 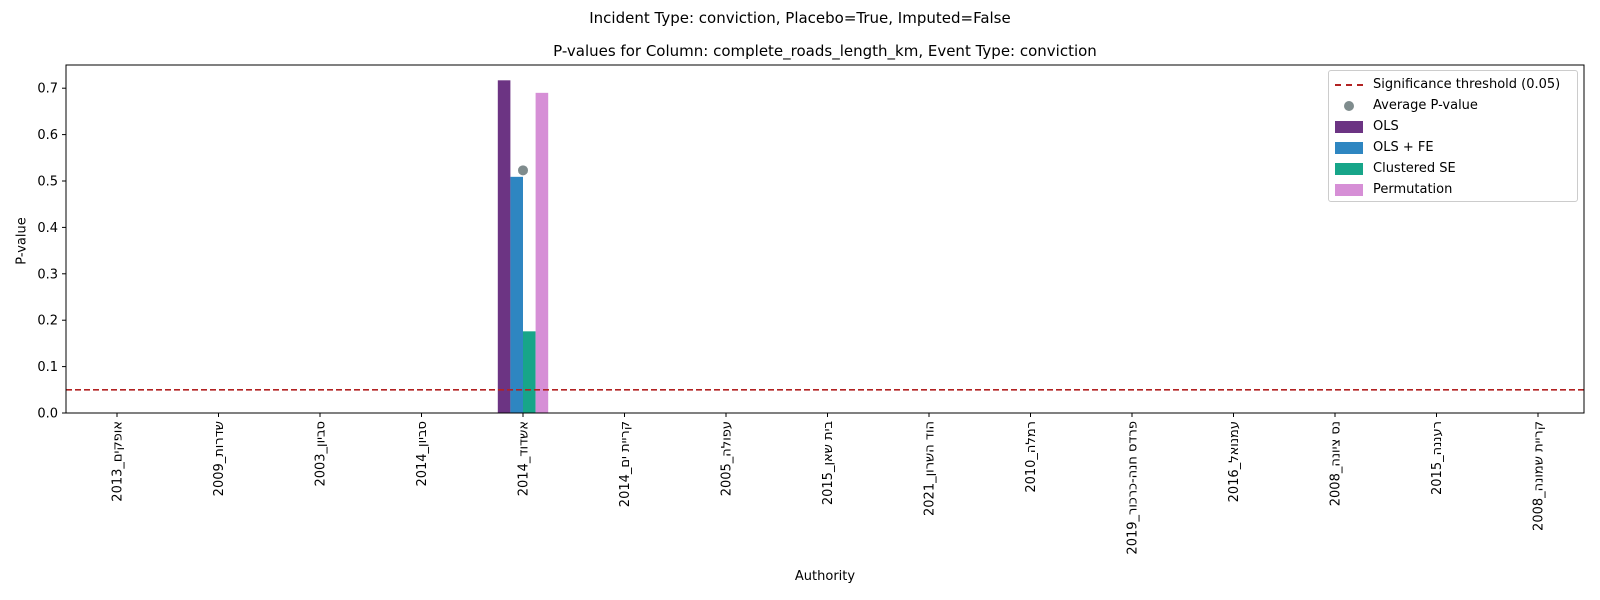 I want to click on legend-label-clustered-se: Clustered SE, so click(x=1414, y=168).